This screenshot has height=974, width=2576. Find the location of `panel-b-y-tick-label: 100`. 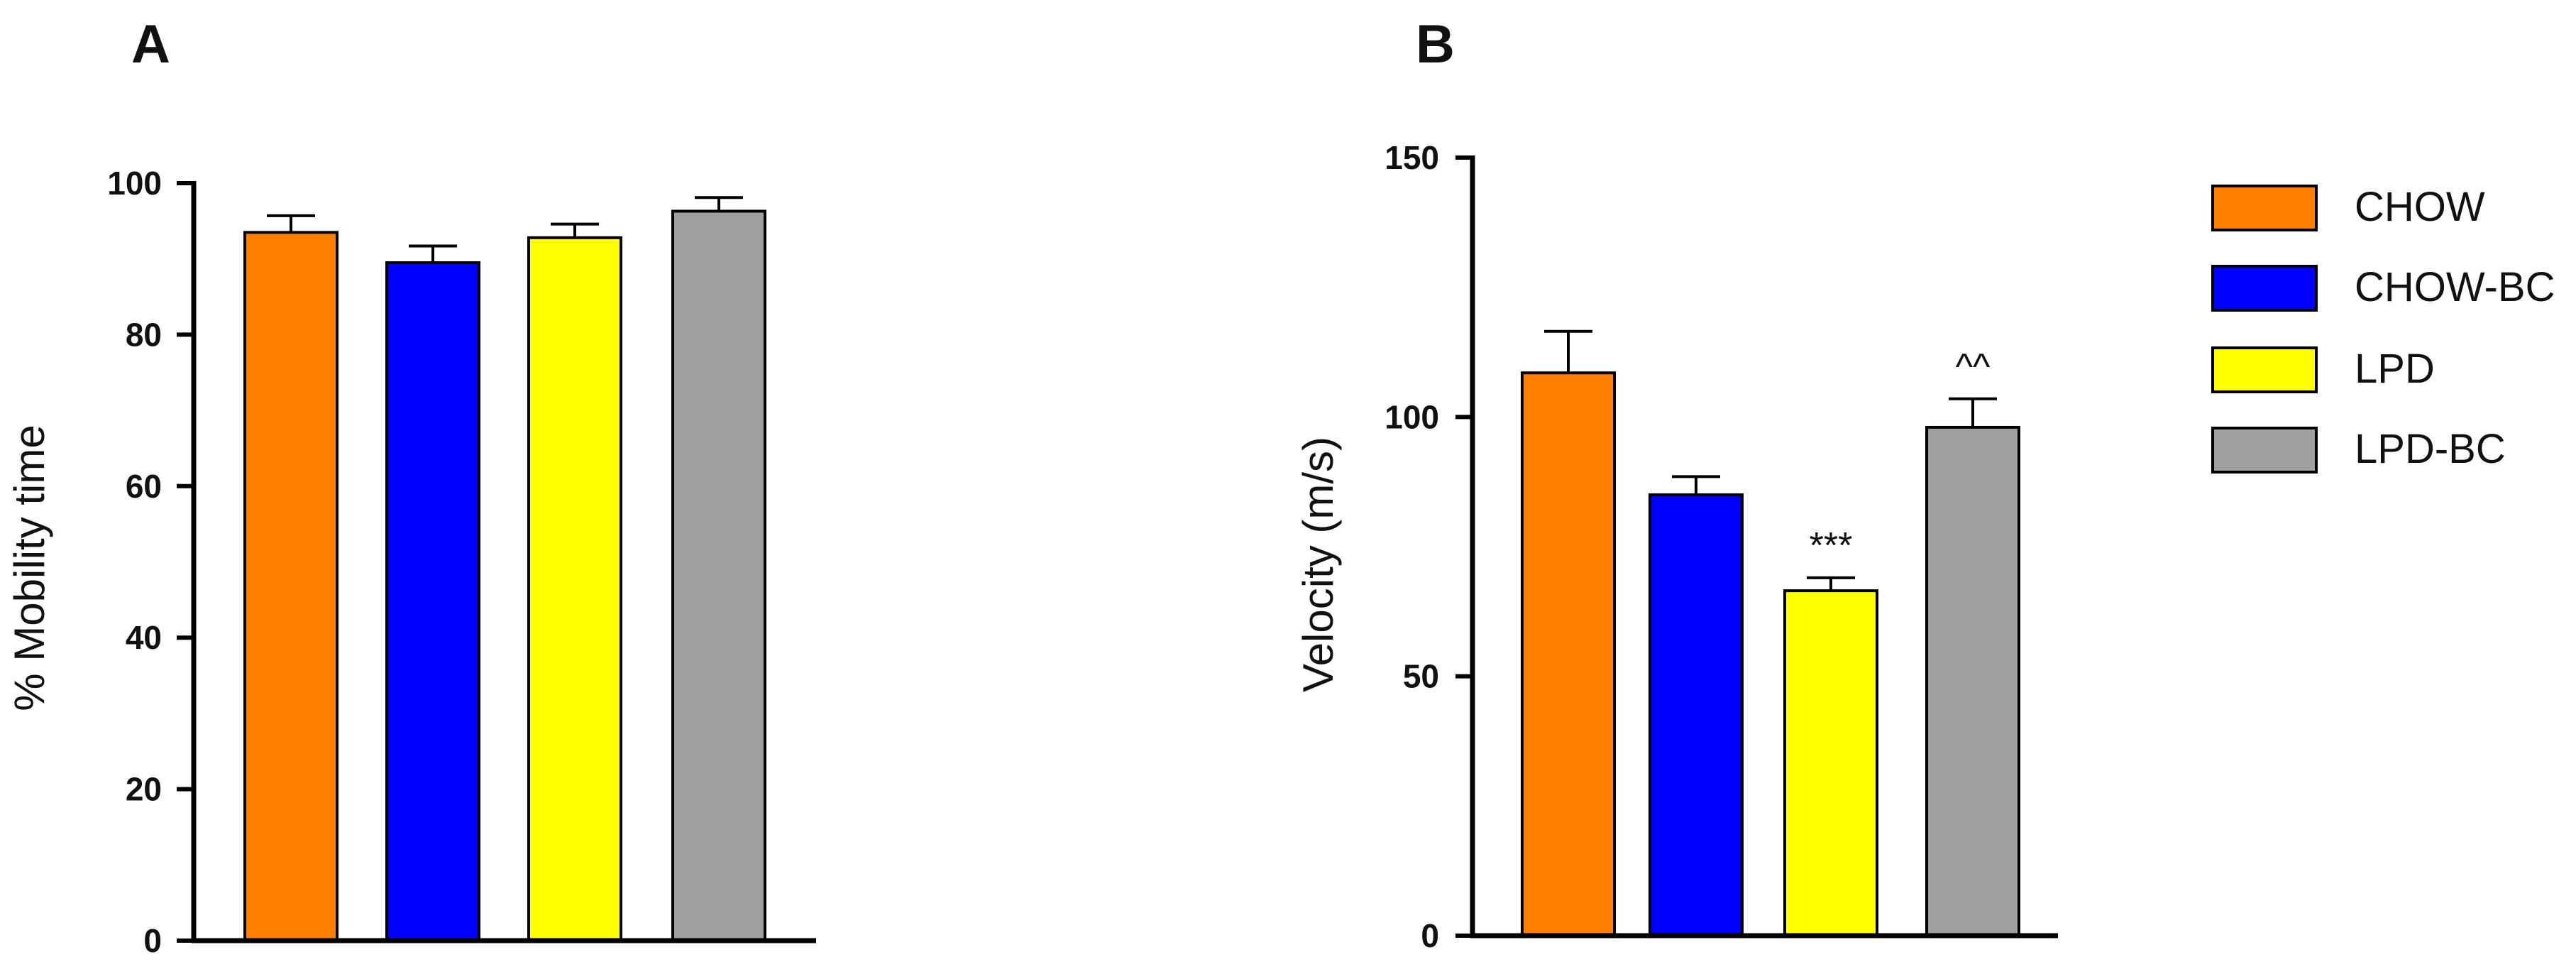

panel-b-y-tick-label: 100 is located at coordinates (1412, 416).